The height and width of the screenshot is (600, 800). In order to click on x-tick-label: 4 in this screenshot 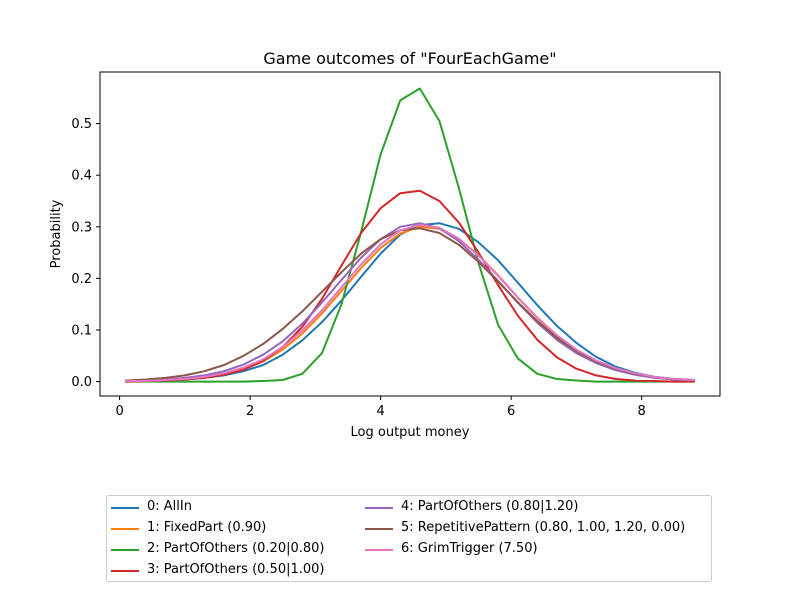, I will do `click(380, 411)`.